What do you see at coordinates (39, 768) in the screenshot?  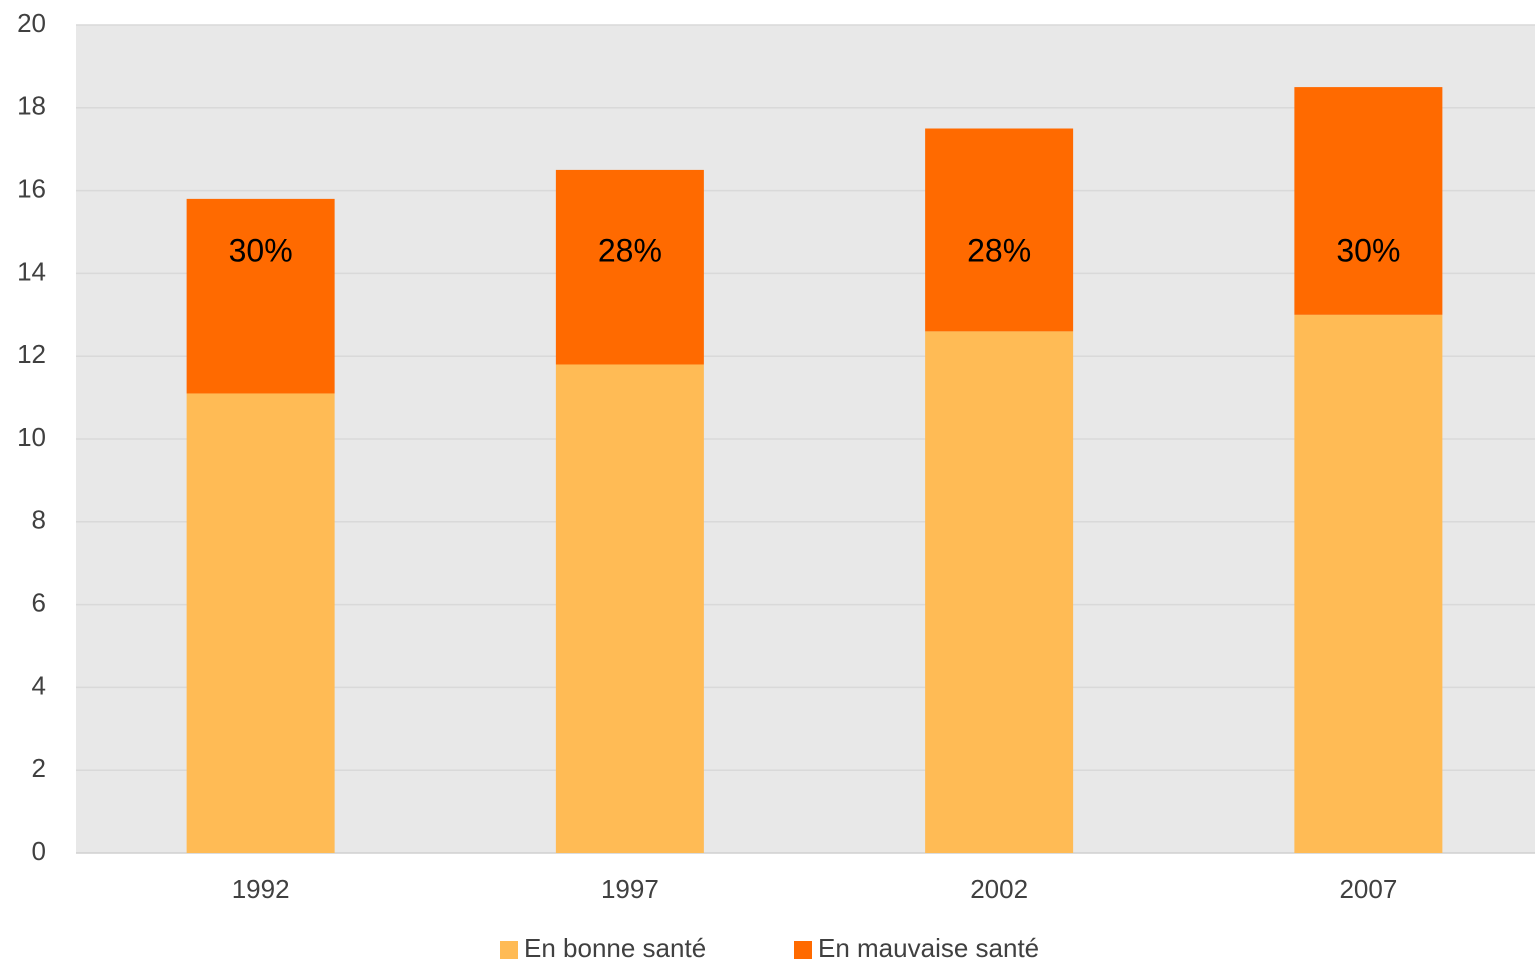 I see `y-tick-label: 2` at bounding box center [39, 768].